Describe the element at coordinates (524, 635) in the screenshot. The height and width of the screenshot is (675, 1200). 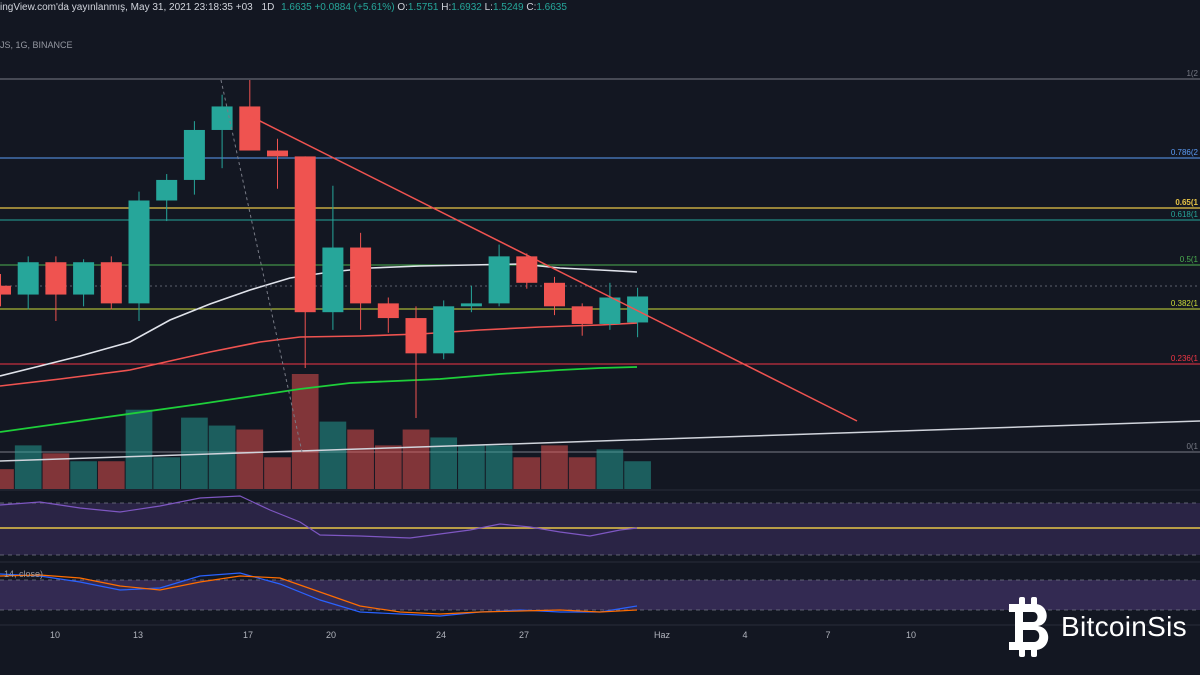
I see `x-tick-label: 27` at that location.